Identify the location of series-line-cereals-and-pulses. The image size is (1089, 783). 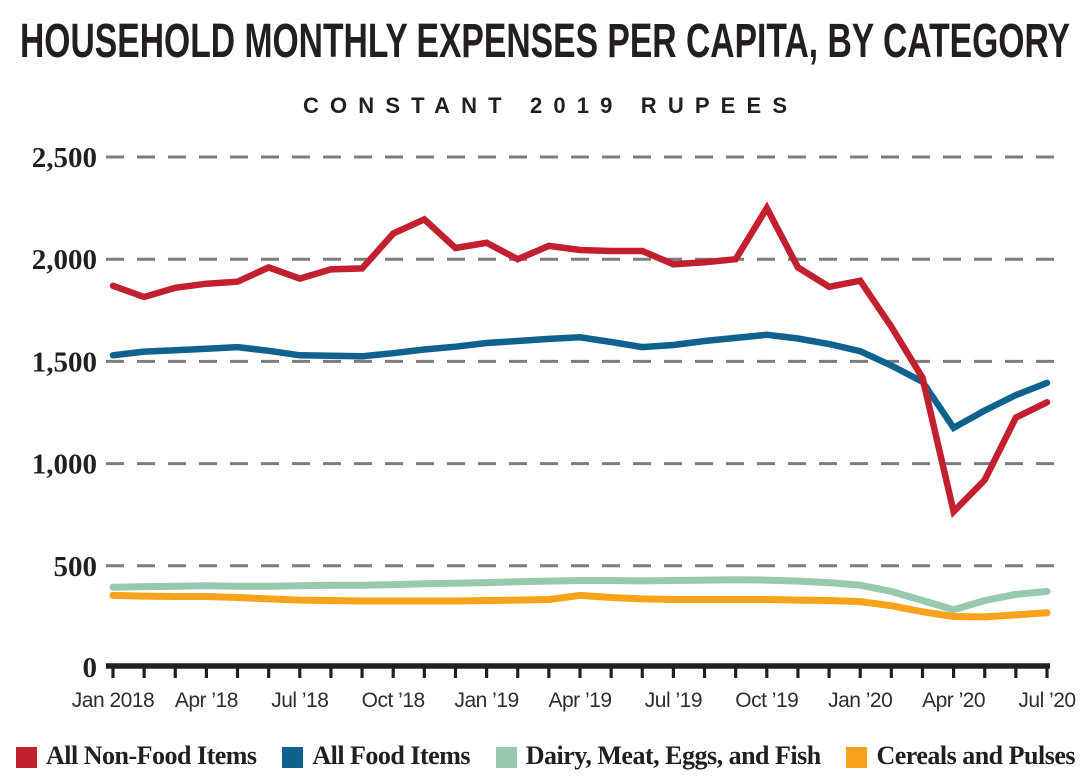
(580, 606).